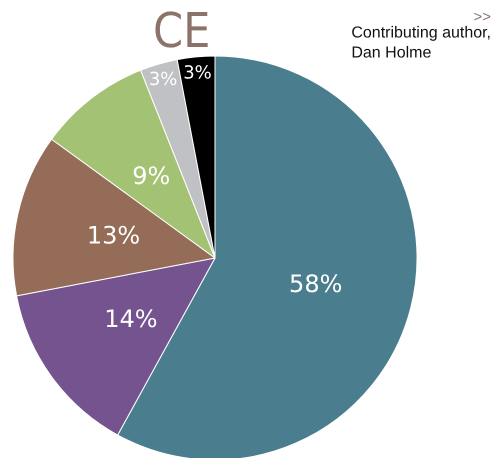  I want to click on chart-title: CE, so click(181, 31).